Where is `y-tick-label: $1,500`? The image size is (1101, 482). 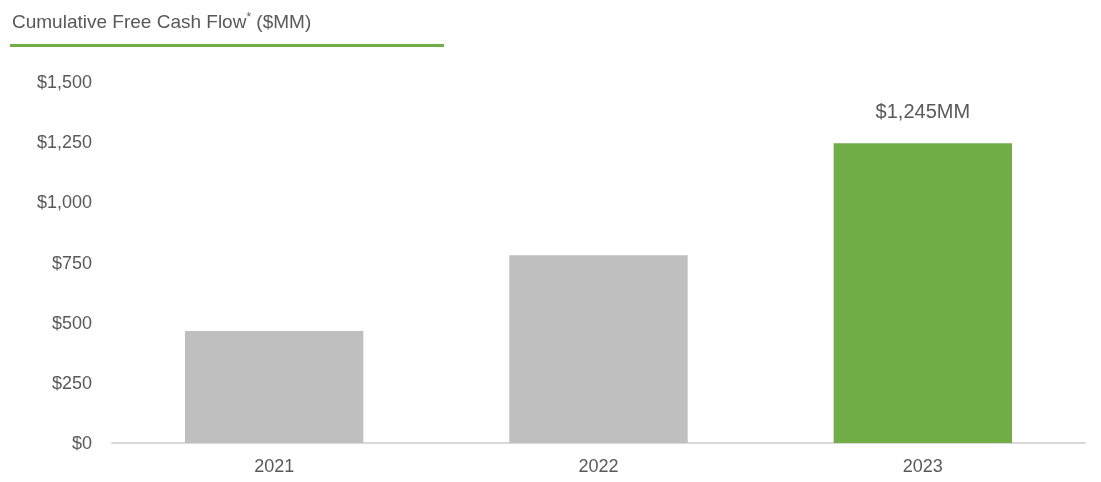 y-tick-label: $1,500 is located at coordinates (64, 82).